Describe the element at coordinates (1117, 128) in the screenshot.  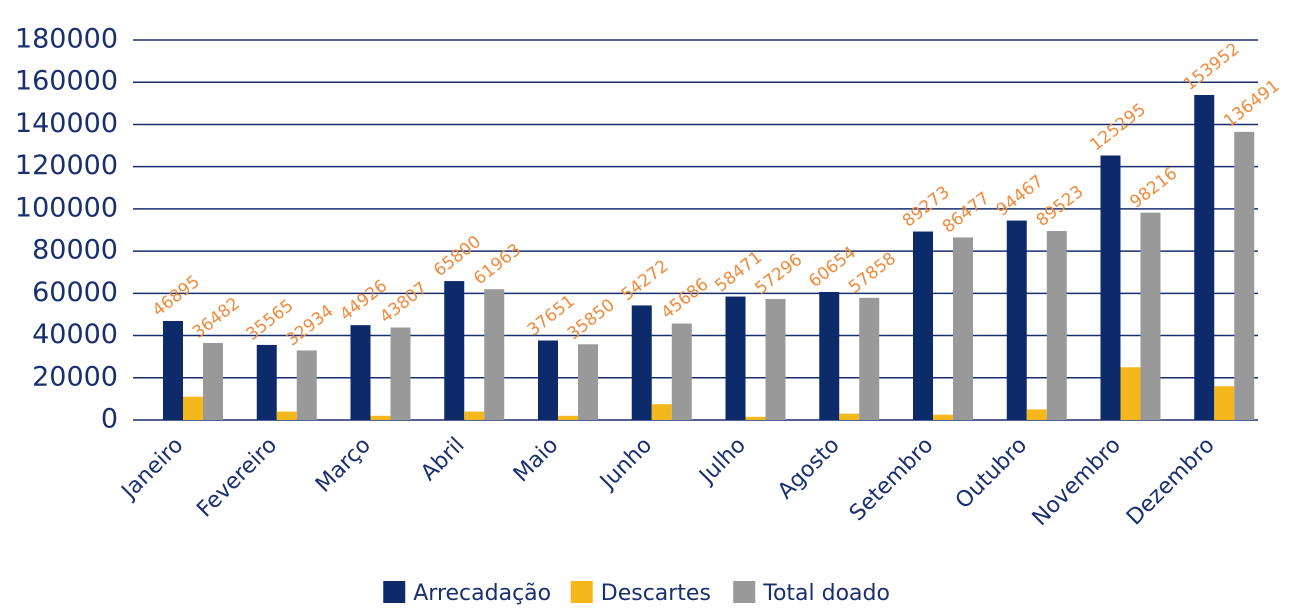
I see `value-label: 125295` at that location.